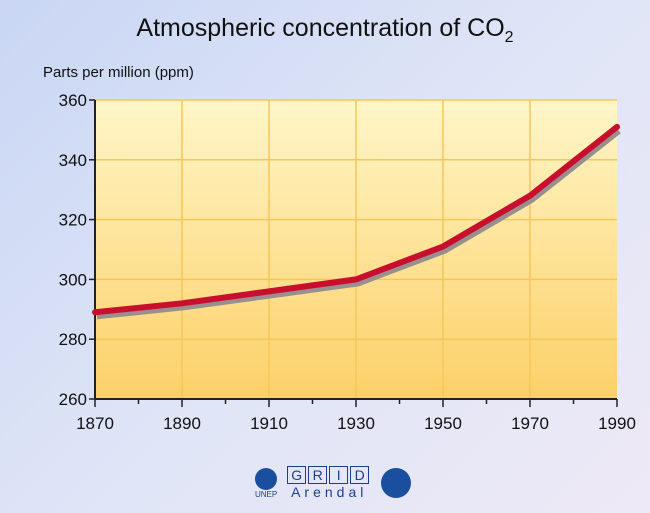 This screenshot has width=650, height=513. What do you see at coordinates (73, 279) in the screenshot?
I see `y-tick-label: 300` at bounding box center [73, 279].